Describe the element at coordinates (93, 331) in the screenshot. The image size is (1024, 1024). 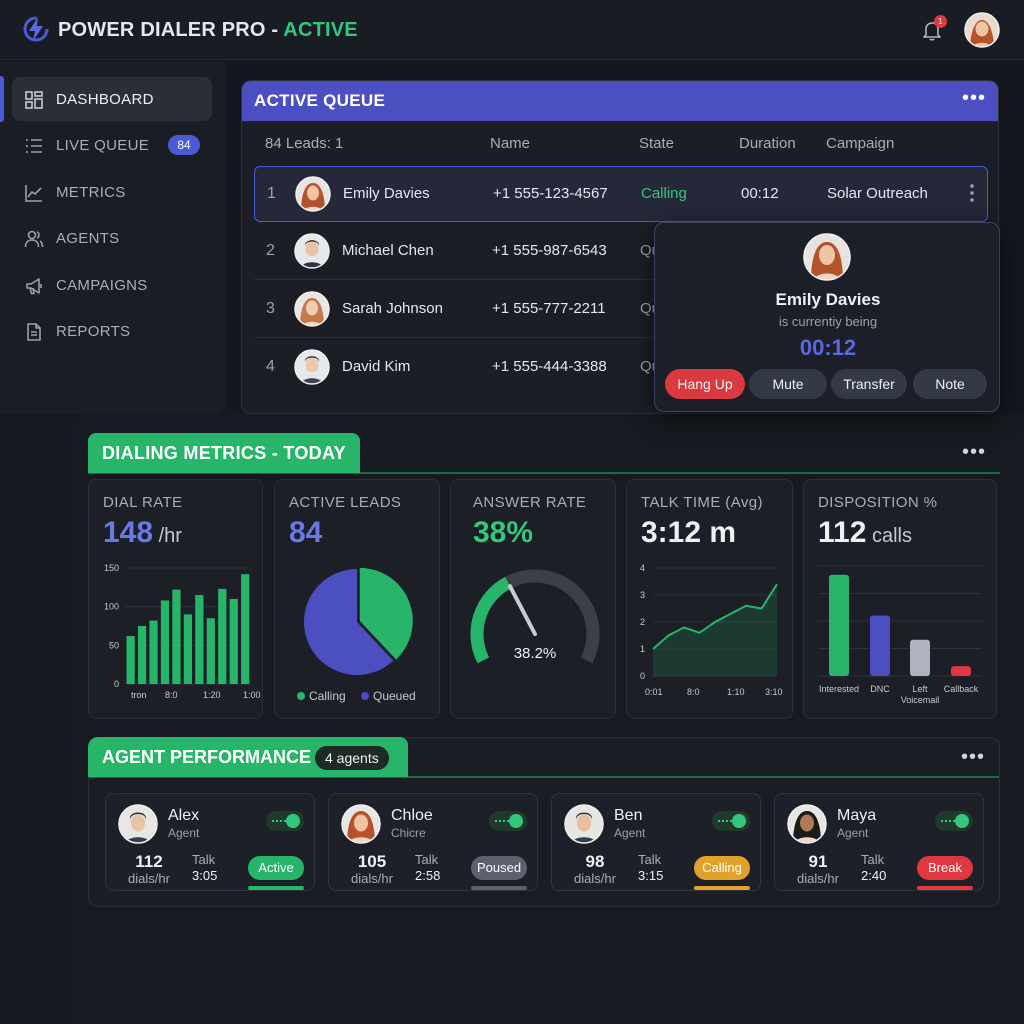
I see `sidebar-item-label: REPORTS` at that location.